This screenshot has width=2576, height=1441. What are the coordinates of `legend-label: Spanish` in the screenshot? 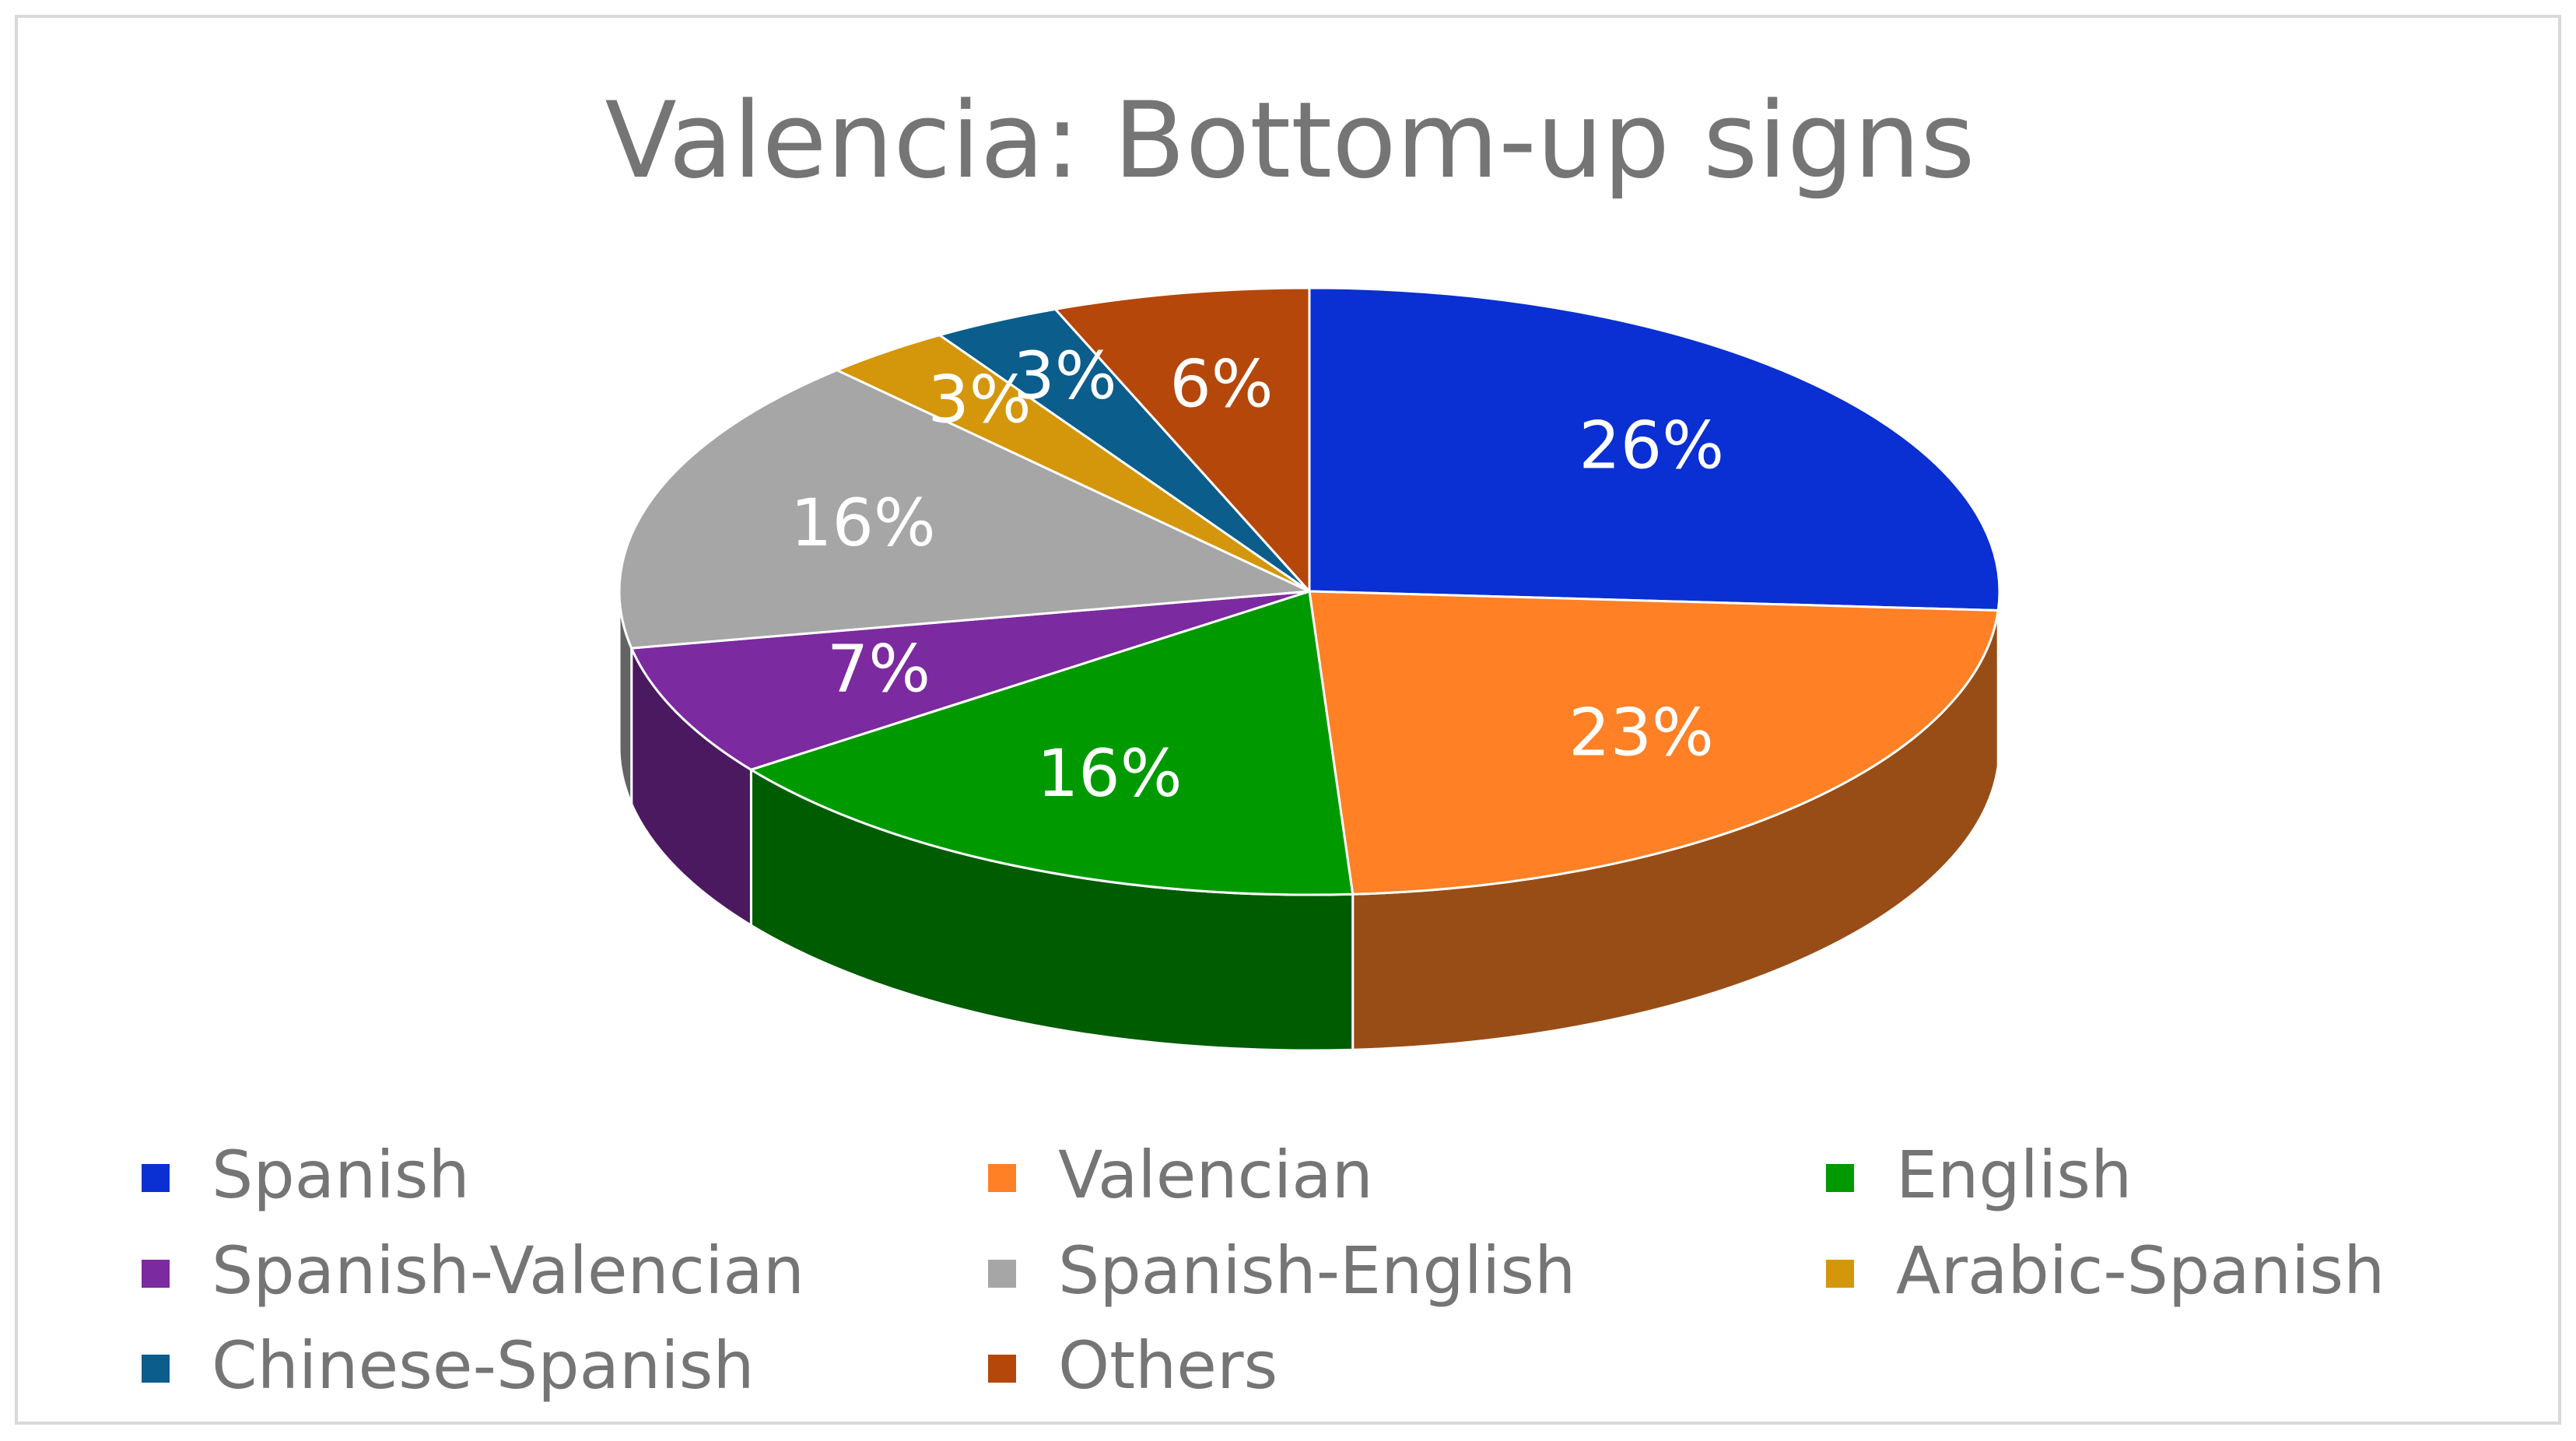 It's located at (341, 1175).